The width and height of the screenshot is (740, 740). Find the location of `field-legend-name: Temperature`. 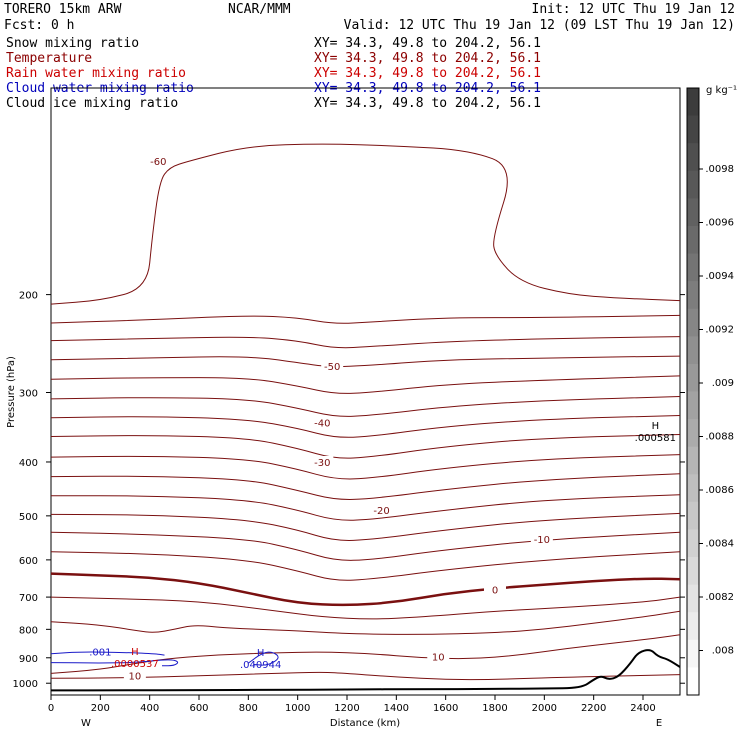

field-legend-name: Temperature is located at coordinates (49, 58).